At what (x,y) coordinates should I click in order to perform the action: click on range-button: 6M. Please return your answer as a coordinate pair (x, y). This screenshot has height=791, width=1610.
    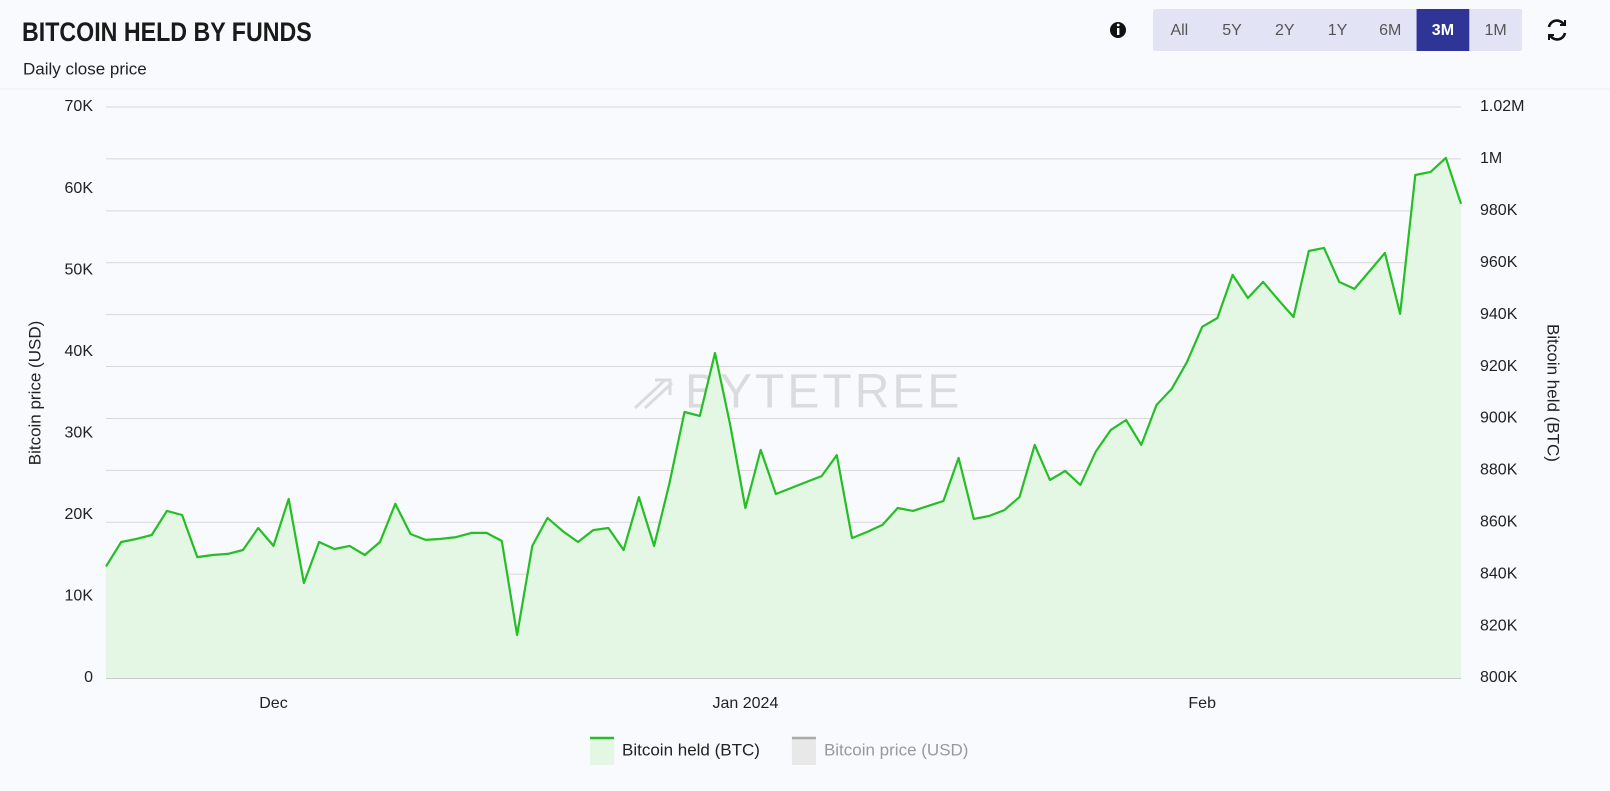
    Looking at the image, I should click on (1390, 30).